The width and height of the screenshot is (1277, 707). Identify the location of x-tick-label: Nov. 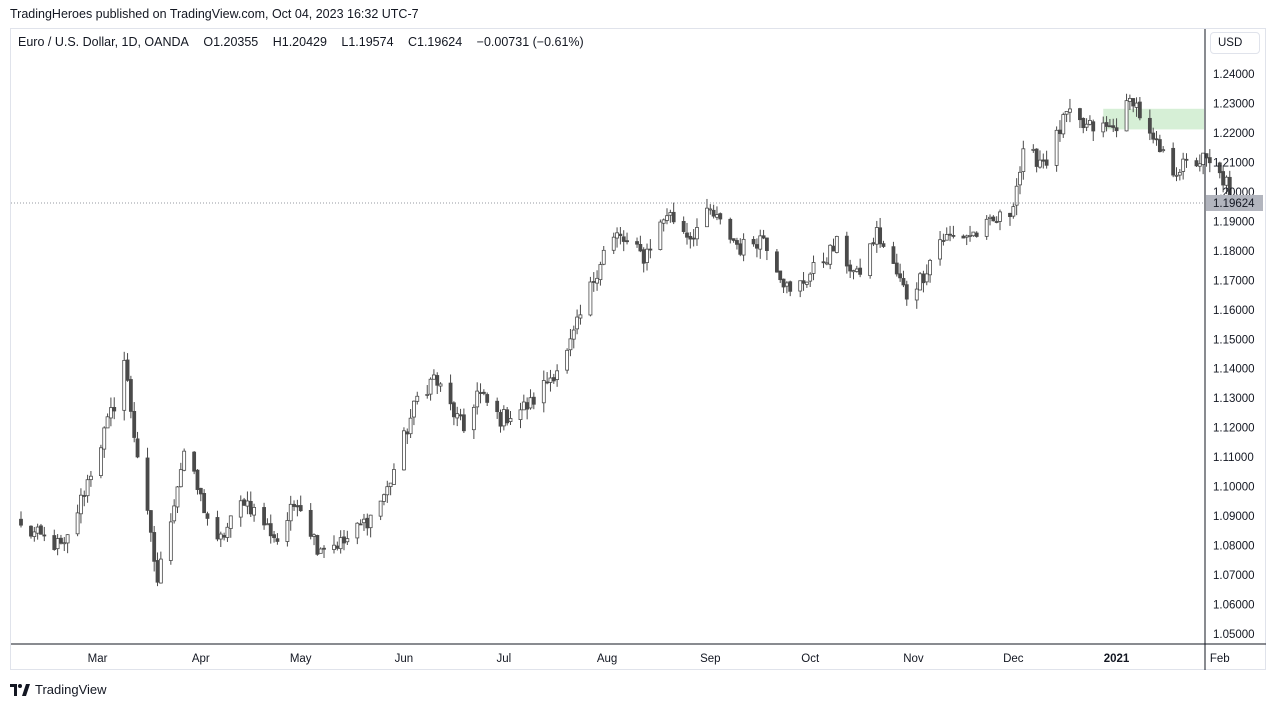
(913, 659).